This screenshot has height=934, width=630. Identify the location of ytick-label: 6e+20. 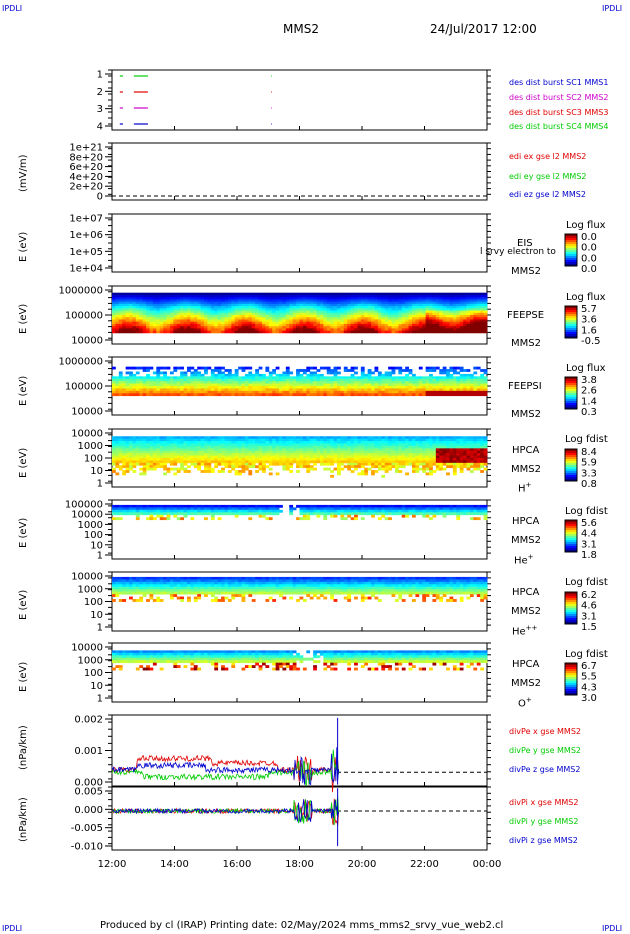
(86, 167).